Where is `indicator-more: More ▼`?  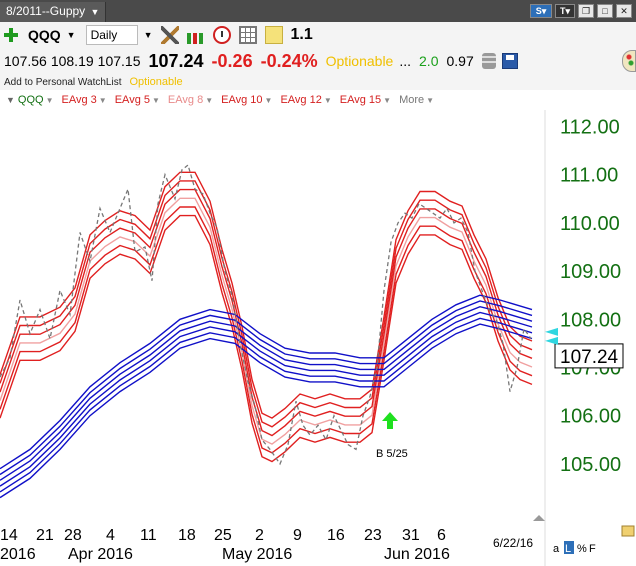 indicator-more: More ▼ is located at coordinates (416, 100).